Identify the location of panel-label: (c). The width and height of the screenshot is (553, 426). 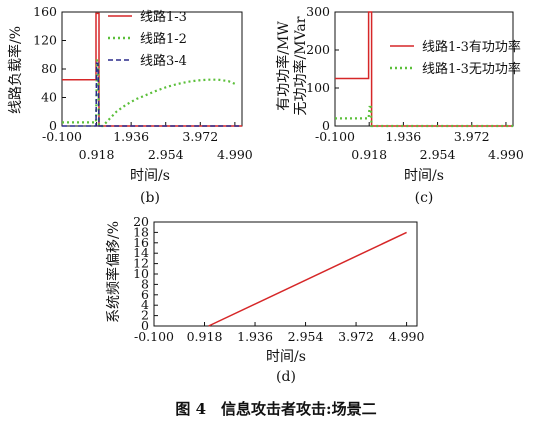
(424, 198).